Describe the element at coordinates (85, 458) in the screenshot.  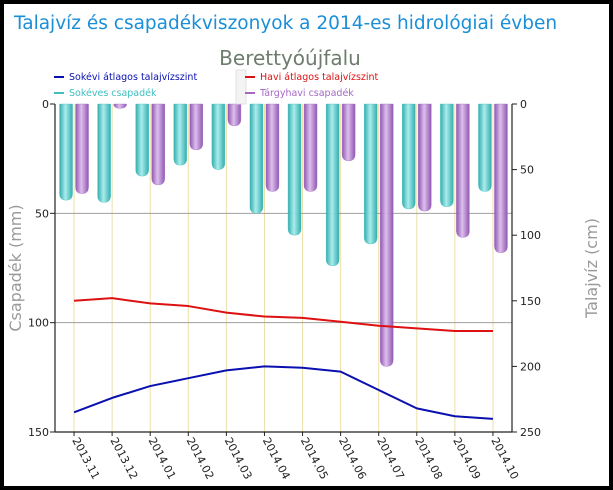
I see `x-tick-label: 2013.11` at that location.